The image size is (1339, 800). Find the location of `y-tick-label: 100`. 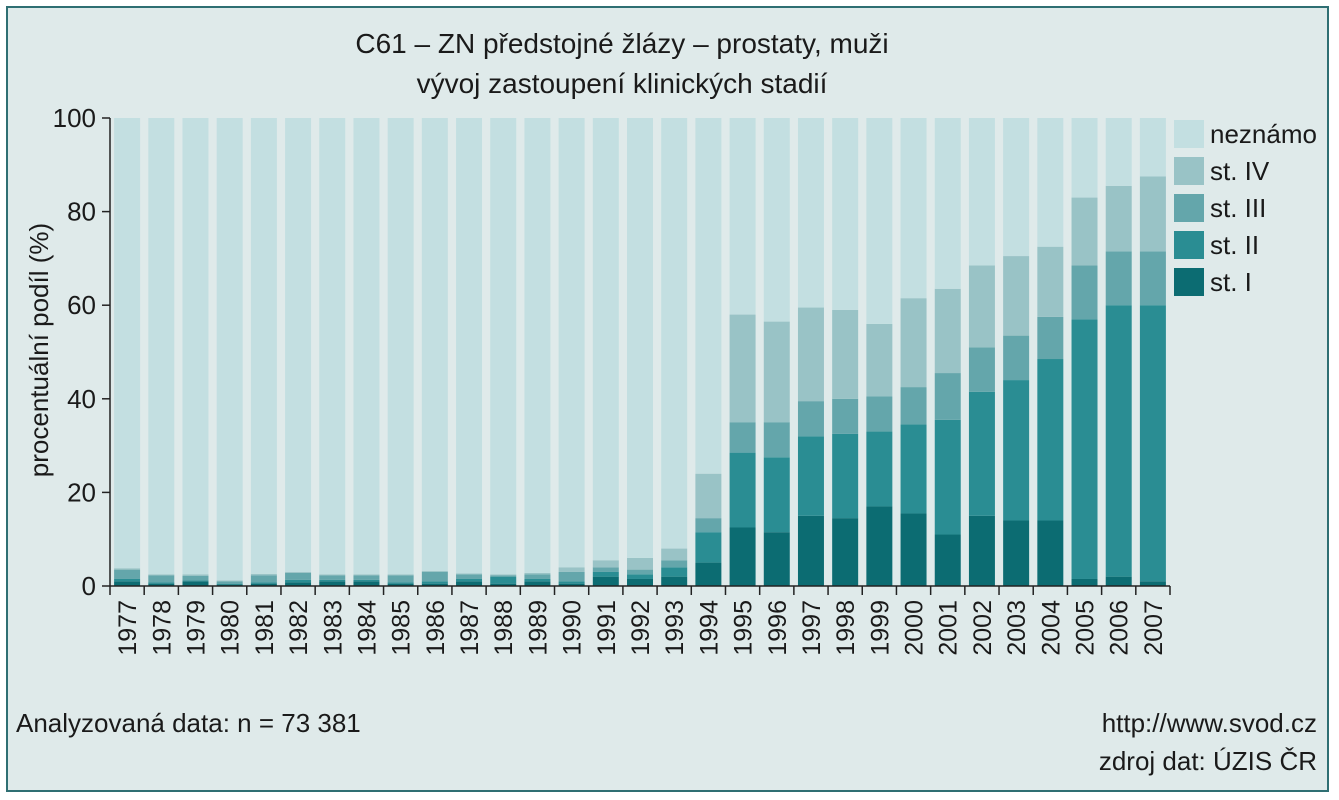

y-tick-label: 100 is located at coordinates (74, 118).